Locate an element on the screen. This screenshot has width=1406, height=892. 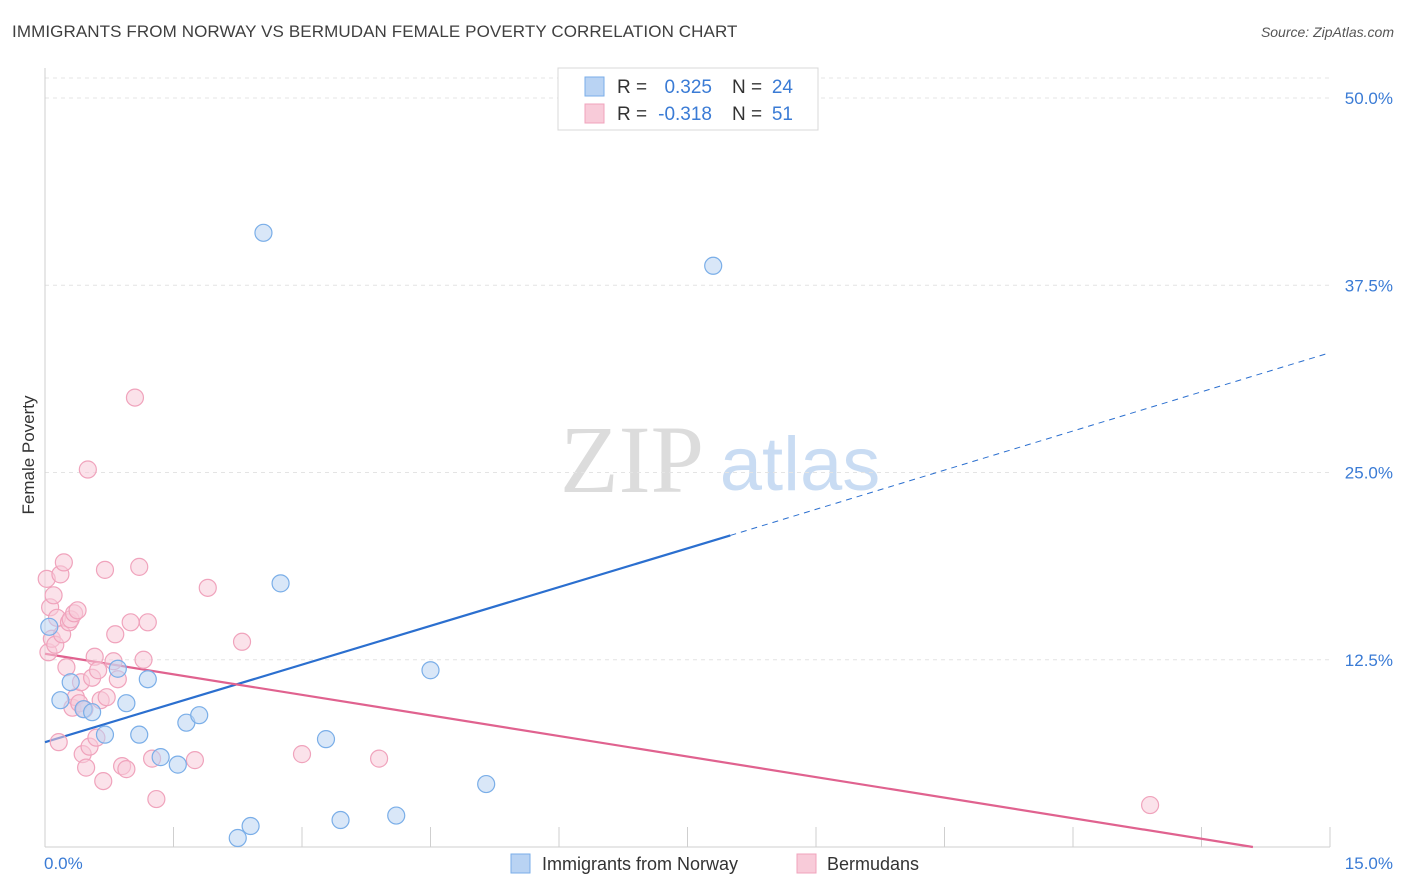
stats-legend: R = 0.325 N = 24 R = -0.318 N = 51 is located at coordinates (688, 99).